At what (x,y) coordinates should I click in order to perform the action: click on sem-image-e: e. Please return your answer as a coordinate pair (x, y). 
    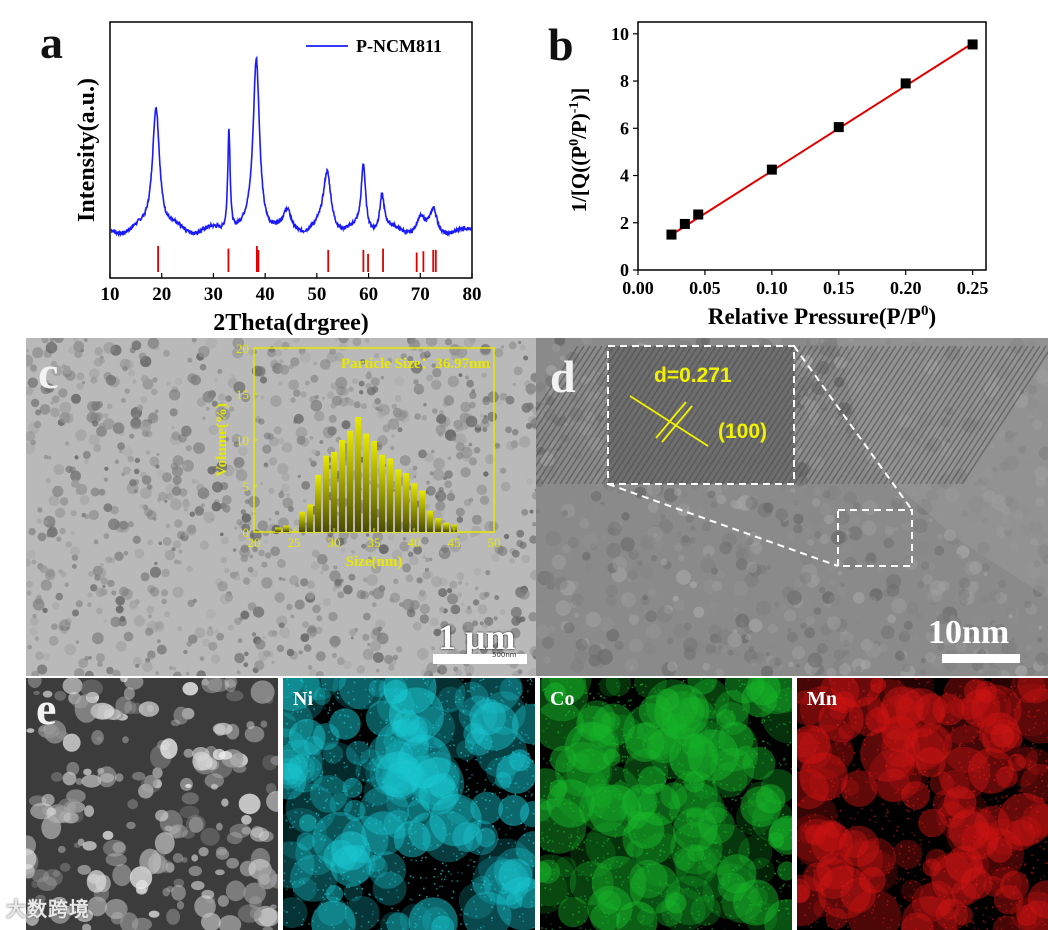
    Looking at the image, I should click on (152, 804).